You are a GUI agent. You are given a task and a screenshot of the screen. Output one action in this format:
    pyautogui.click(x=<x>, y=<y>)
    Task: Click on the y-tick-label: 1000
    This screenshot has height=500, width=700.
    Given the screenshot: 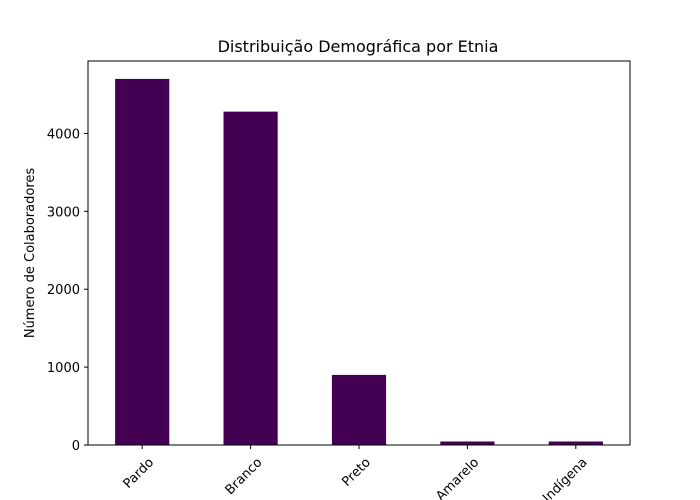 What is the action you would take?
    pyautogui.click(x=63, y=368)
    